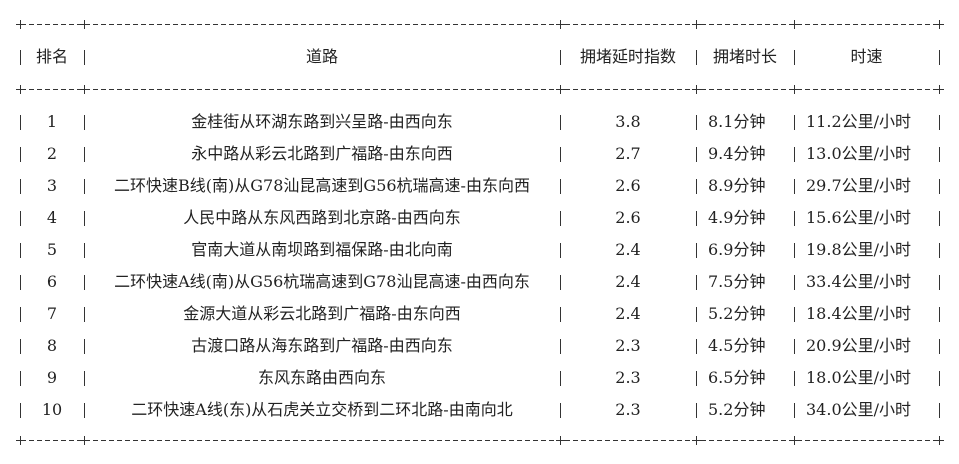 Image resolution: width=959 pixels, height=464 pixels. Describe the element at coordinates (859, 185) in the screenshot. I see `cell-speed: 29.7公里/小时` at that location.